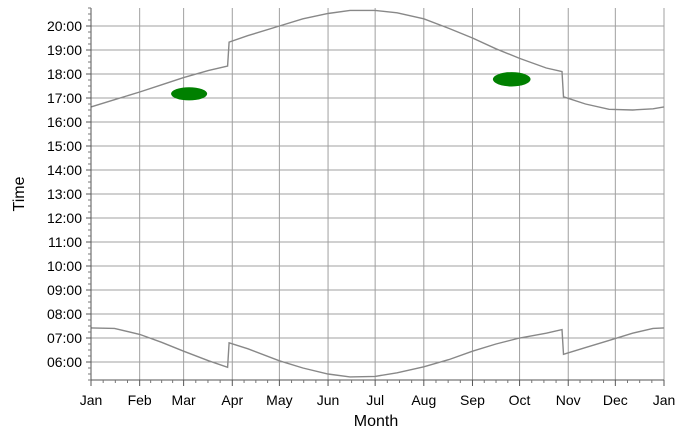 This screenshot has width=694, height=430. What do you see at coordinates (328, 400) in the screenshot?
I see `x-tick-label: Jun` at bounding box center [328, 400].